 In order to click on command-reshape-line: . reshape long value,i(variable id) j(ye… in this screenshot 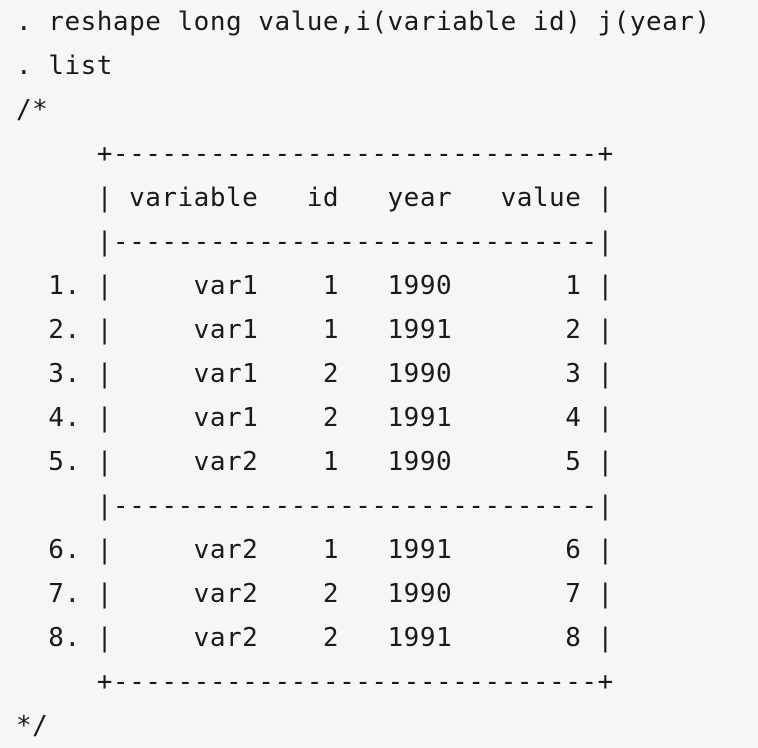, I will do `click(363, 22)`.